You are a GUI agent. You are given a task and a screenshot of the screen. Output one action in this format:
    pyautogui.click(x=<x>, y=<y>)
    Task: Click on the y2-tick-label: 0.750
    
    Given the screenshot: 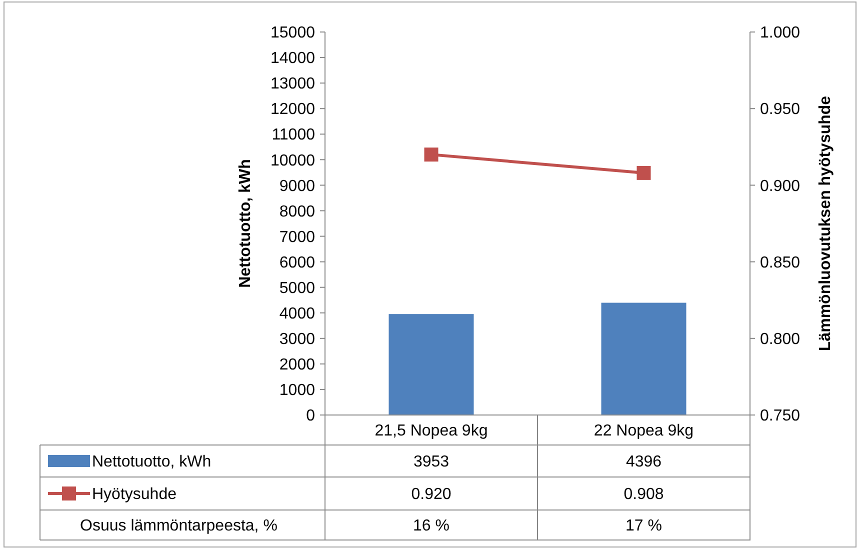 What is the action you would take?
    pyautogui.click(x=780, y=416)
    